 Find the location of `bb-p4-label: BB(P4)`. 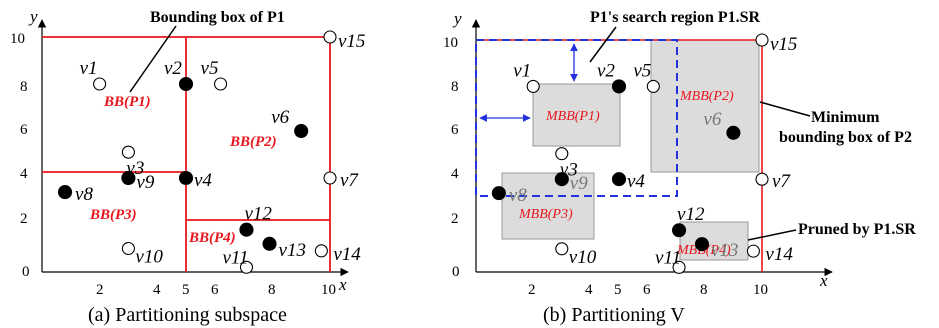

bb-p4-label: BB(P4) is located at coordinates (212, 238).